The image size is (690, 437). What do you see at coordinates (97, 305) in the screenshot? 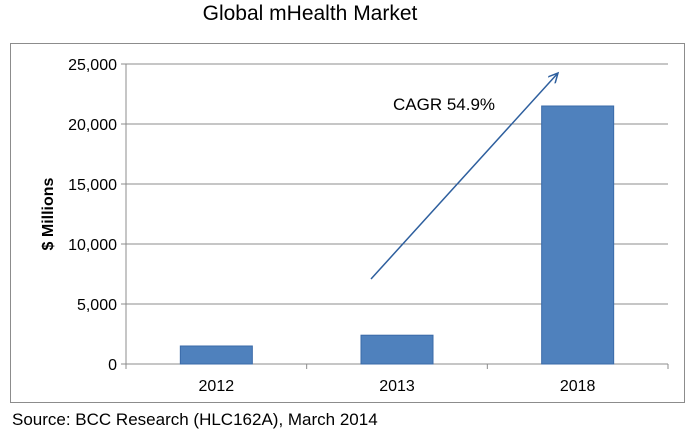
I see `y-tick-label: 5,000` at bounding box center [97, 305].